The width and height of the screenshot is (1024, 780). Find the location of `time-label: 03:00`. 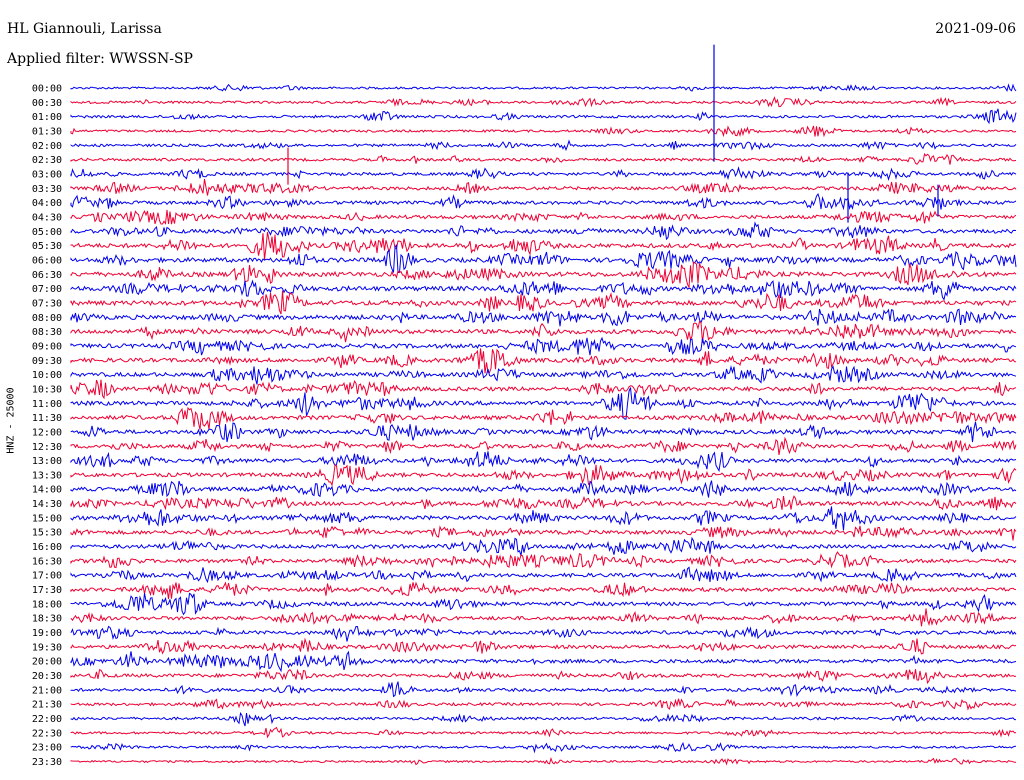

time-label: 03:00 is located at coordinates (47, 174).